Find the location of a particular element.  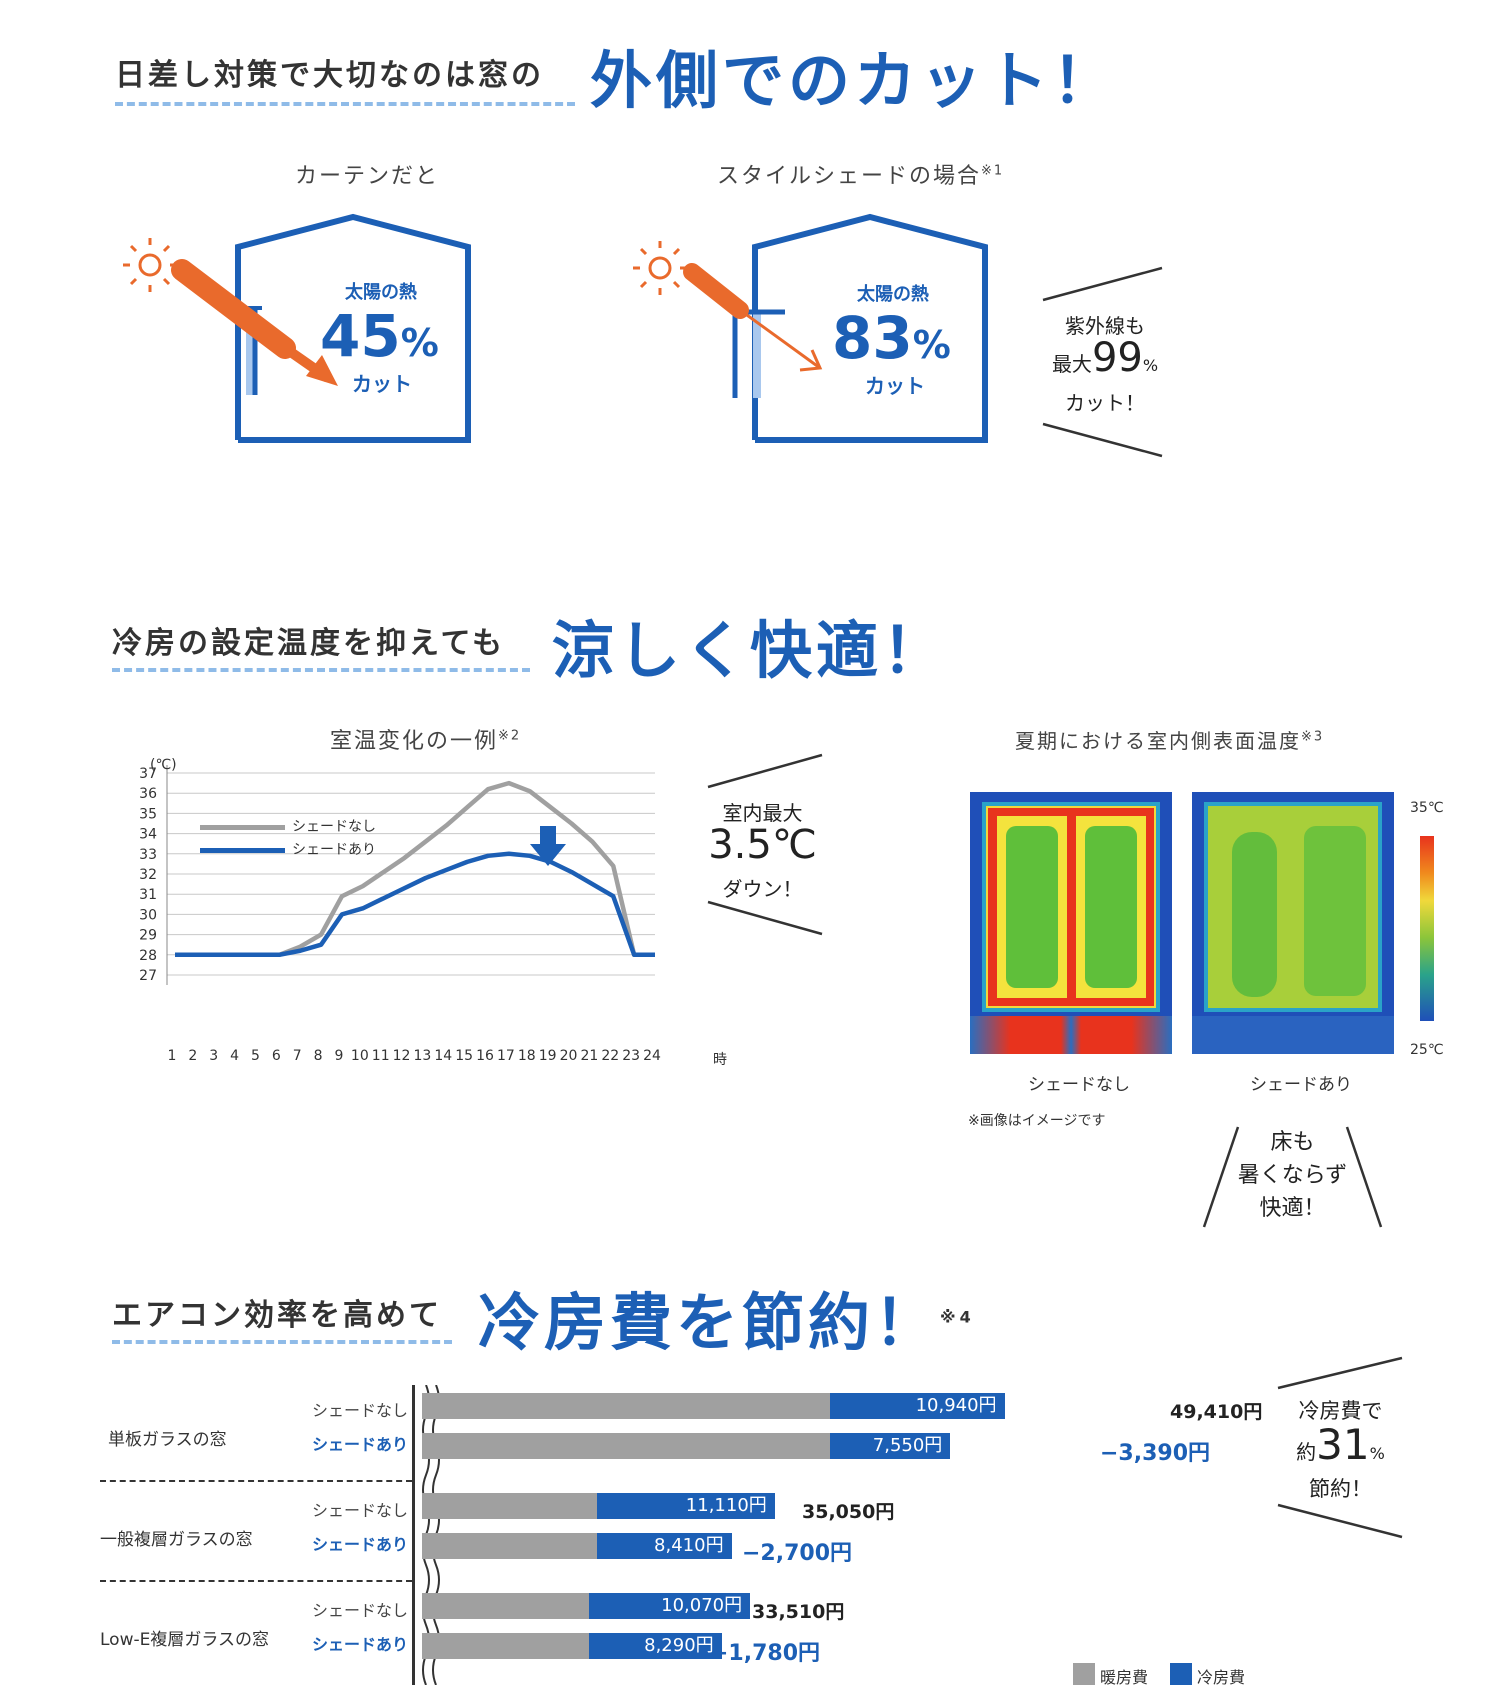

section1-heading-lead: 日差し対策で大切なのは窓の is located at coordinates (329, 75).